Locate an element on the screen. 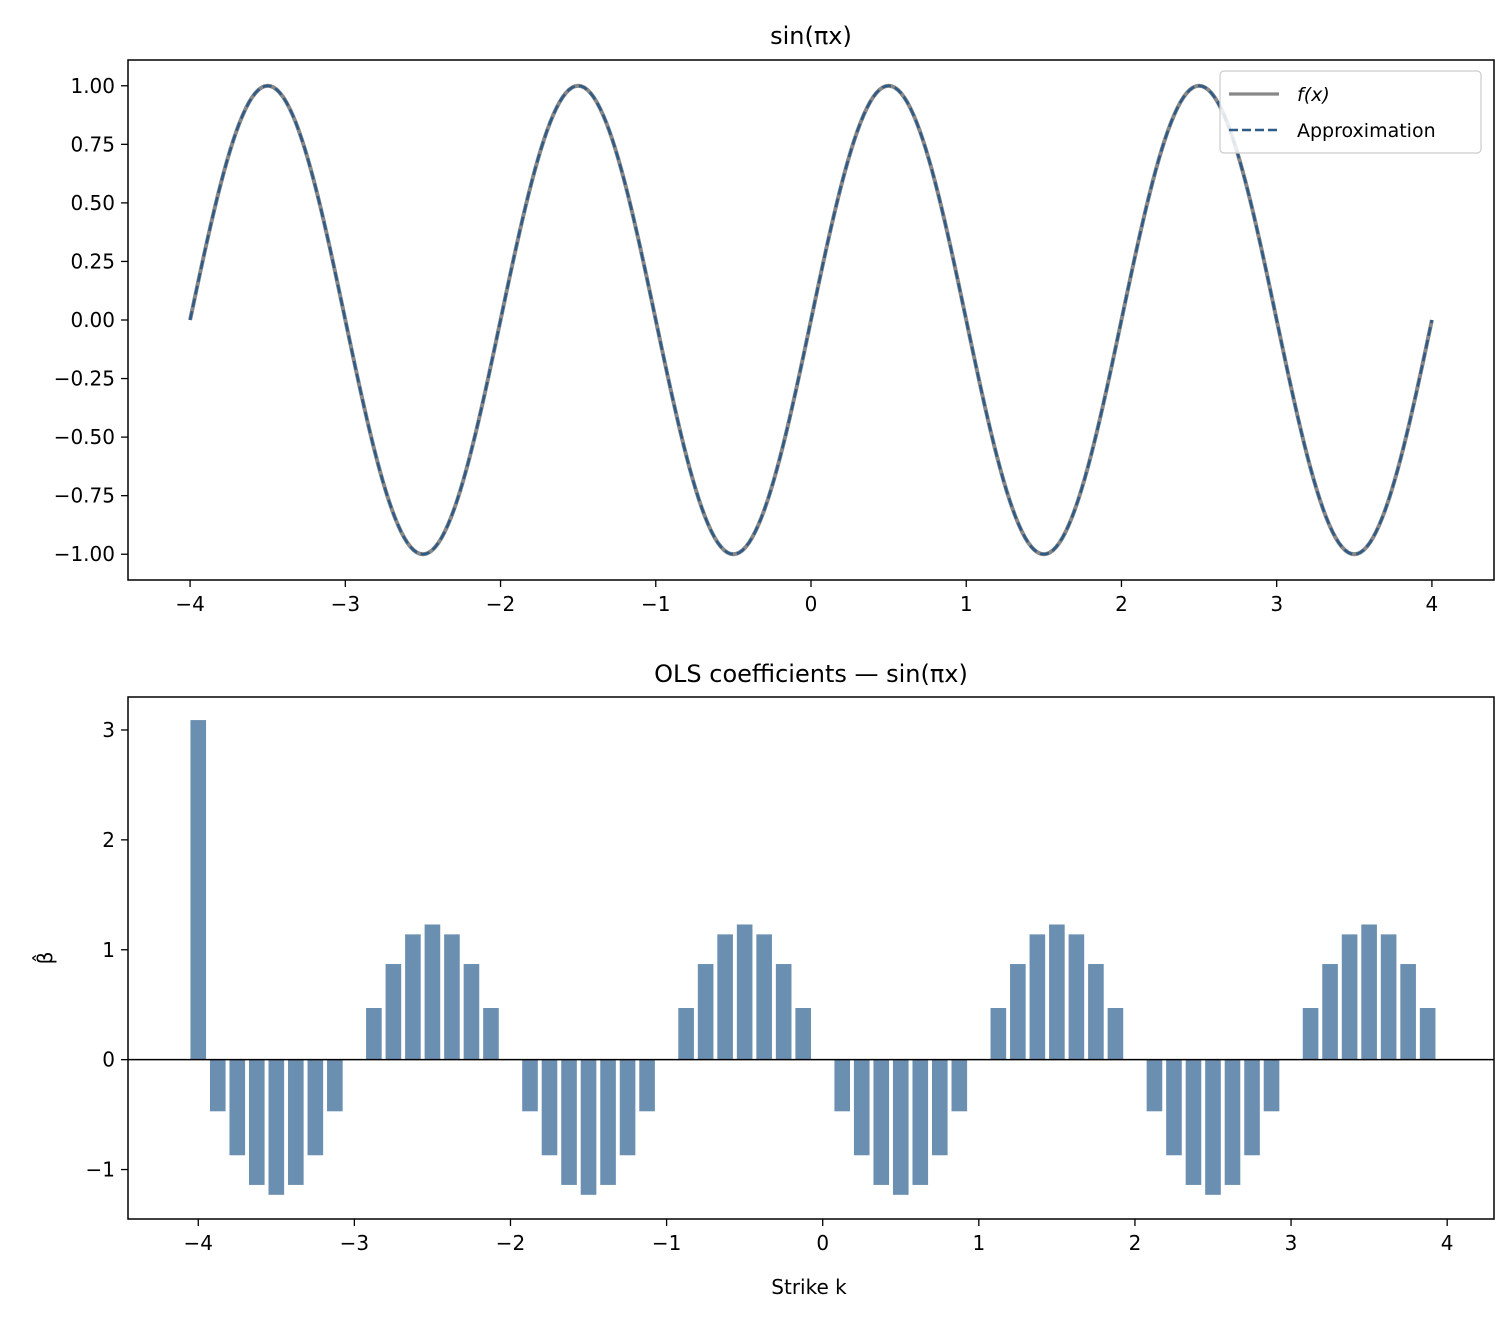 The width and height of the screenshot is (1512, 1320). legend-box is located at coordinates (1350, 112).